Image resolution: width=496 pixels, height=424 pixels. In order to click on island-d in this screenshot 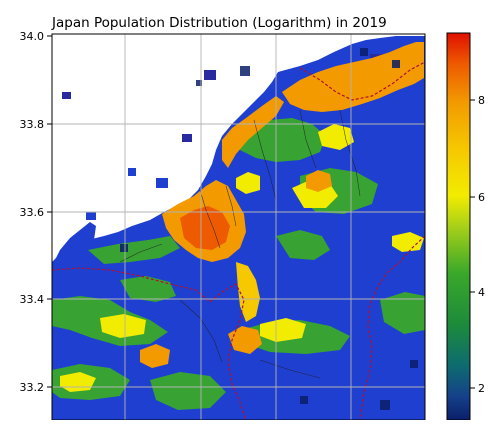, I will do `click(162, 183)`.